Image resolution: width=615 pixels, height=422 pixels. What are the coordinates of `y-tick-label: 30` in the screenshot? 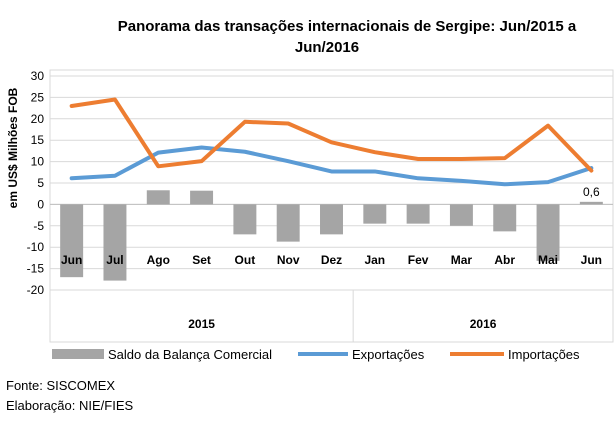 It's located at (38, 76).